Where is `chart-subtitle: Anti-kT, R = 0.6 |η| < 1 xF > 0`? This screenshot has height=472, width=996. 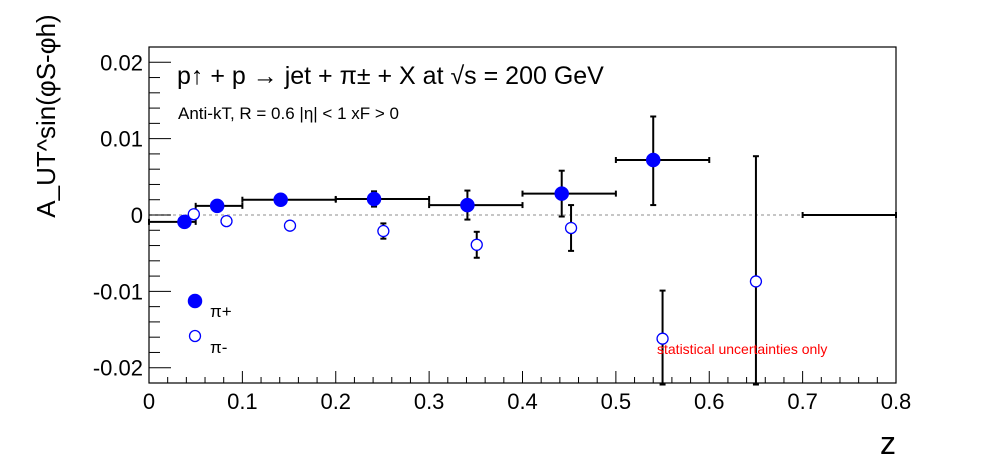
chart-subtitle: Anti-kT, R = 0.6 |η| < 1 xF > 0 is located at coordinates (288, 113).